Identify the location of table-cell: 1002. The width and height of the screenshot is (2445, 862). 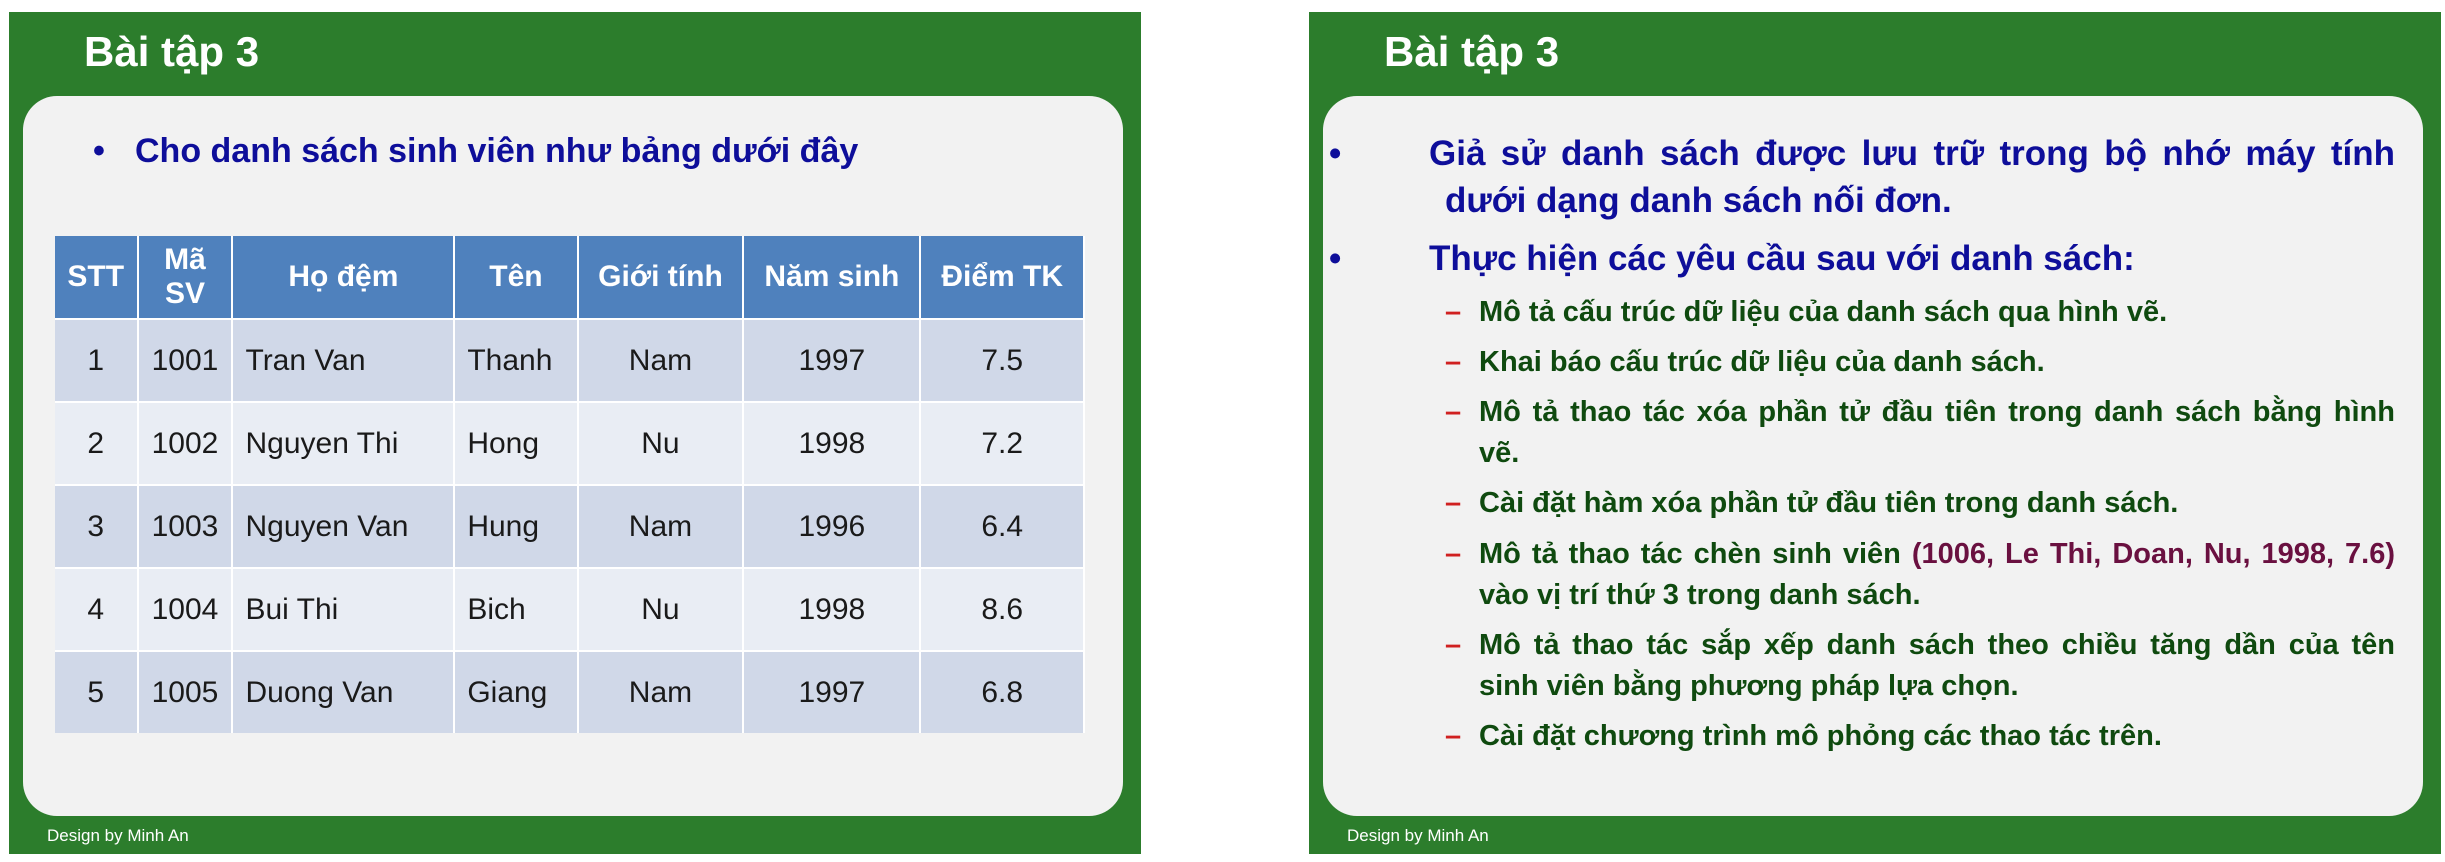
(185, 443).